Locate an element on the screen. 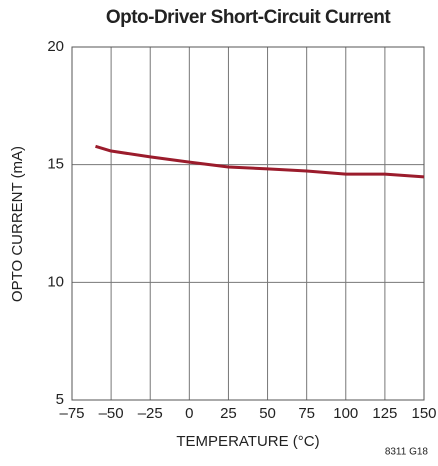 The width and height of the screenshot is (438, 466). y-tick-label: 15 is located at coordinates (55, 164).